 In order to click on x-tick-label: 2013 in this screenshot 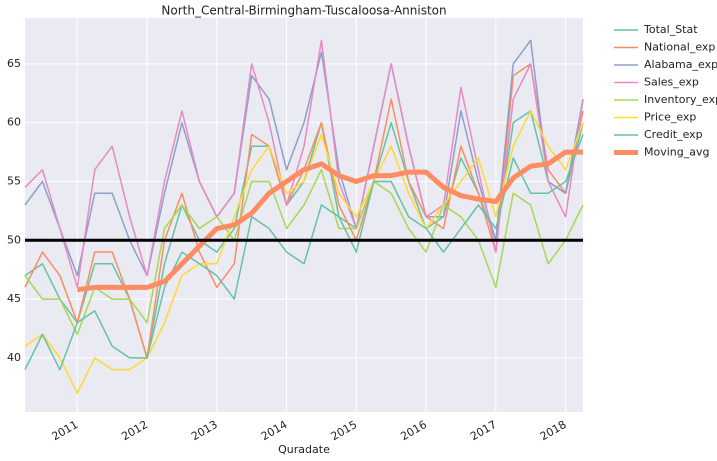, I will do `click(204, 430)`.